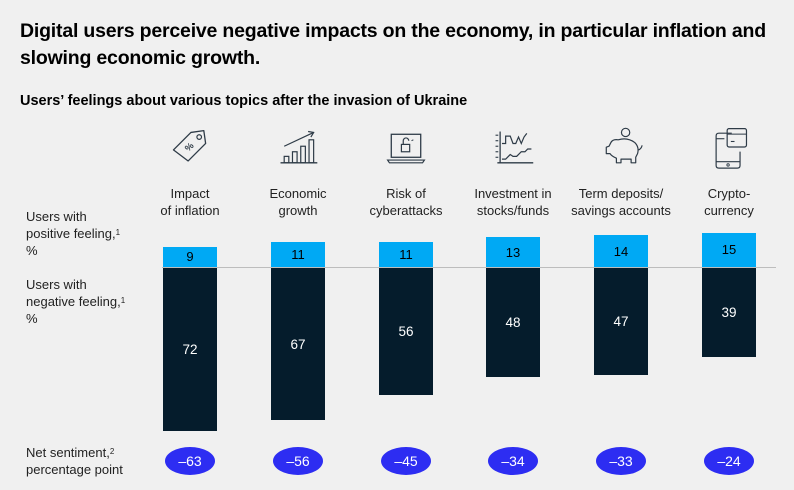 This screenshot has height=490, width=794. I want to click on negative-label-line2: negative feeling,, so click(73, 301).